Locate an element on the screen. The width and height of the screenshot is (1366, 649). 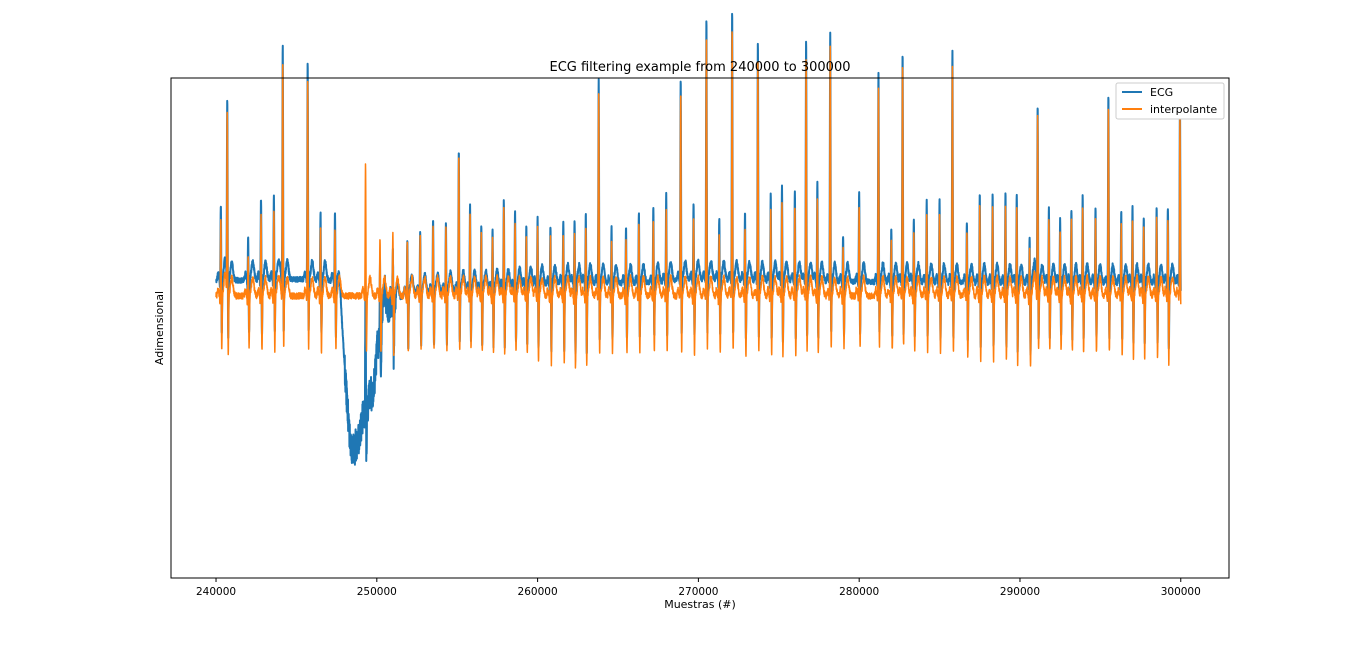
x-tick-label: 280000 is located at coordinates (859, 592).